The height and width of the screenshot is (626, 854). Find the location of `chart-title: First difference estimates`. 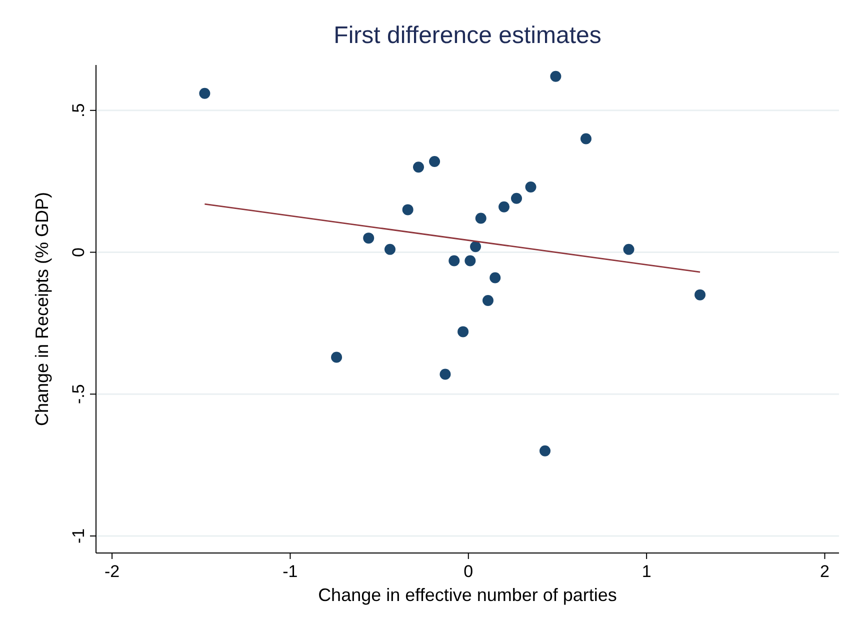

chart-title: First difference estimates is located at coordinates (468, 35).